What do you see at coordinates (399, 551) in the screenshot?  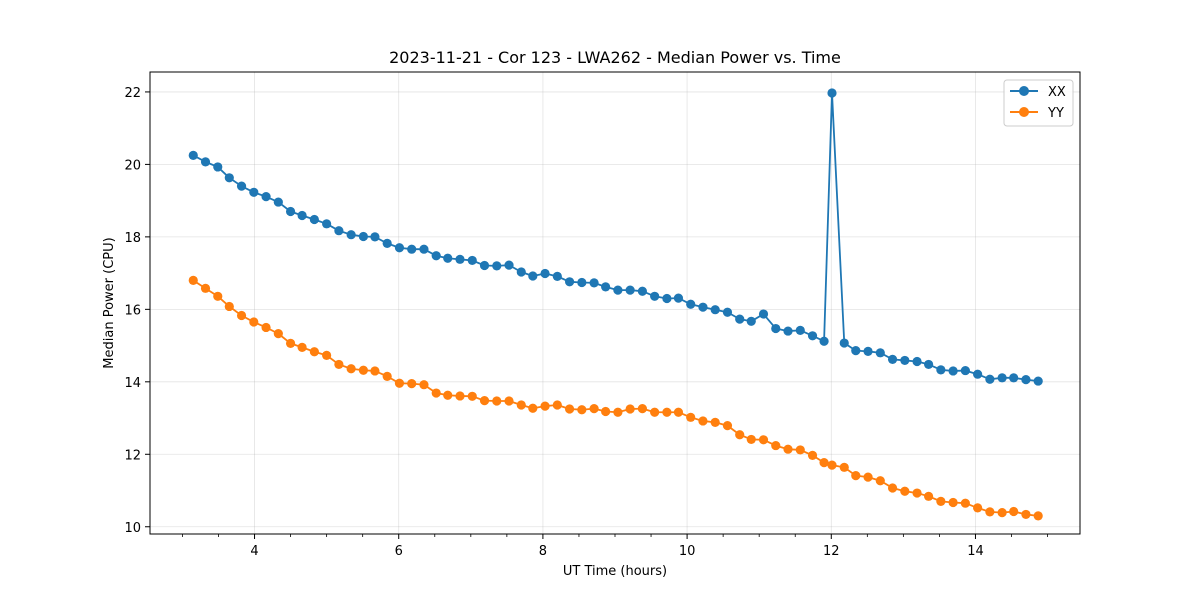 I see `x-tick-label: 6` at bounding box center [399, 551].